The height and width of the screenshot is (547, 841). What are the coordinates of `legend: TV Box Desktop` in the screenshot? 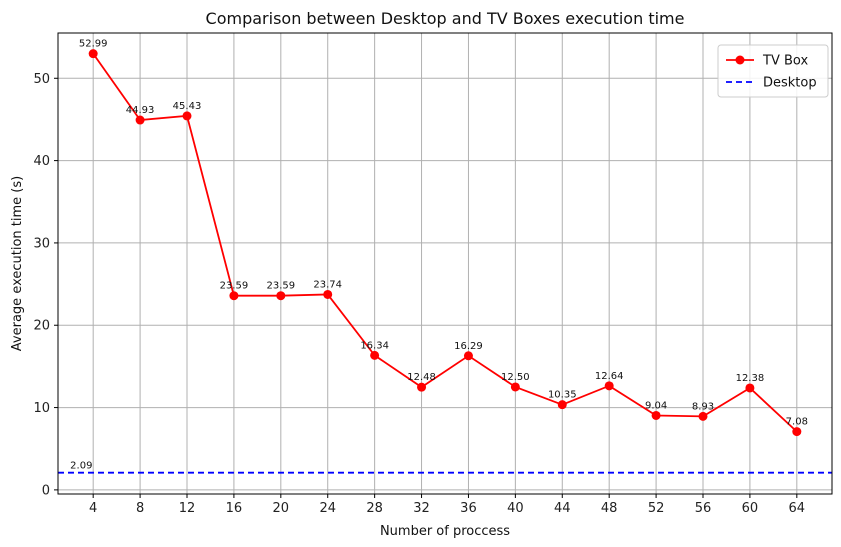 It's located at (773, 71).